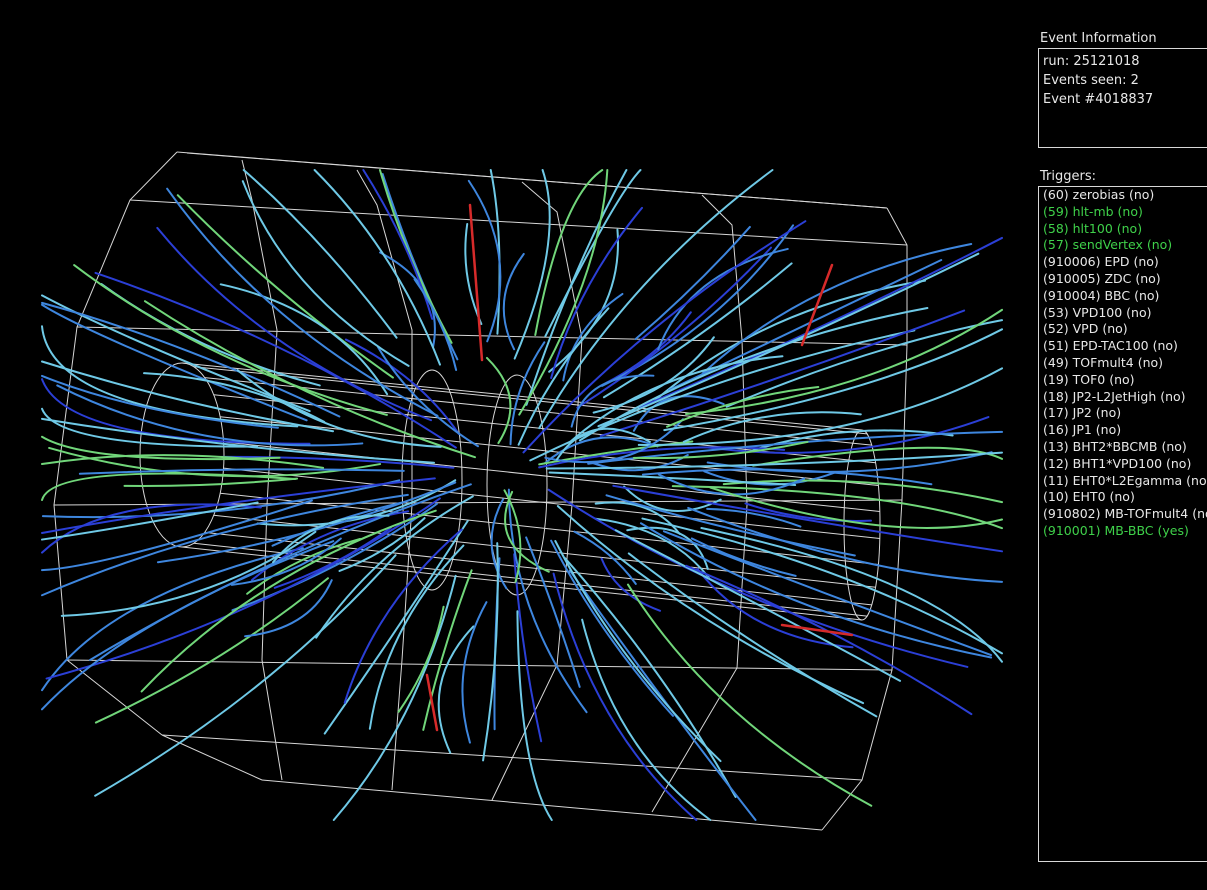  What do you see at coordinates (1103, 362) in the screenshot?
I see `trigger-item: (49) TOFmult4 (no)` at bounding box center [1103, 362].